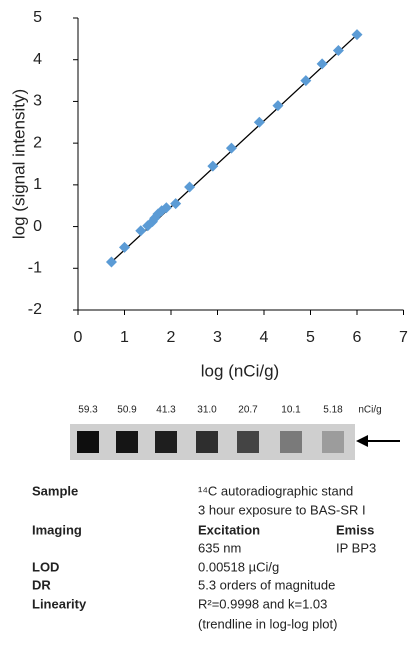 This screenshot has width=409, height=655. What do you see at coordinates (355, 529) in the screenshot?
I see `spec-head: Emiss` at bounding box center [355, 529].